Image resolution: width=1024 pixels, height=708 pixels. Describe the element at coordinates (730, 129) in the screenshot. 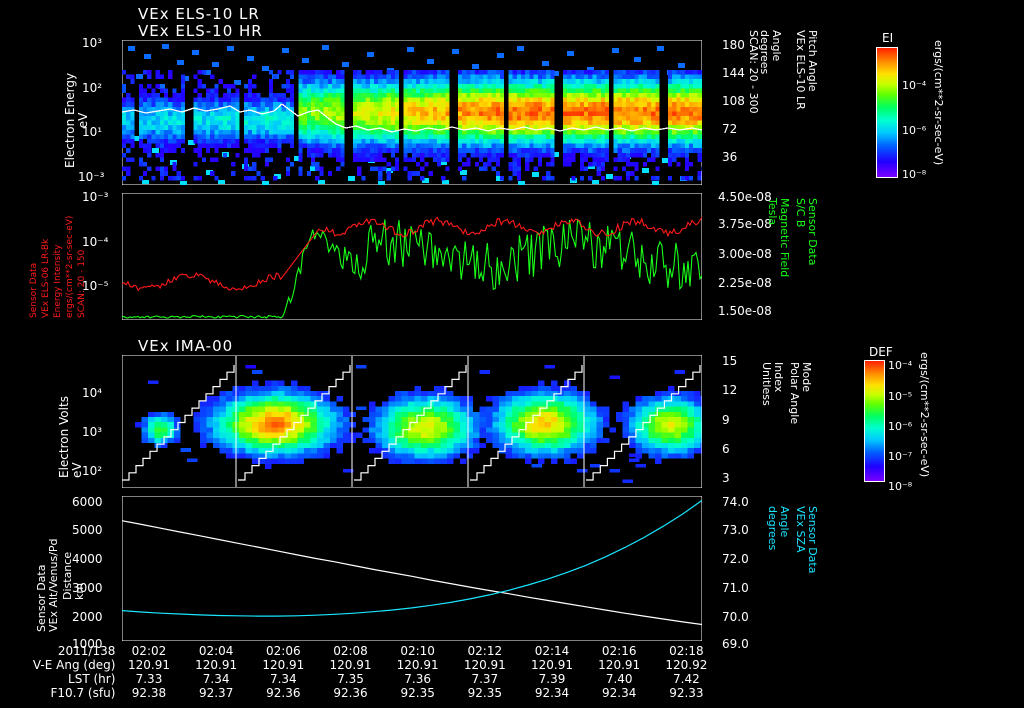

I see `panel1-right-tick-72: 72` at that location.